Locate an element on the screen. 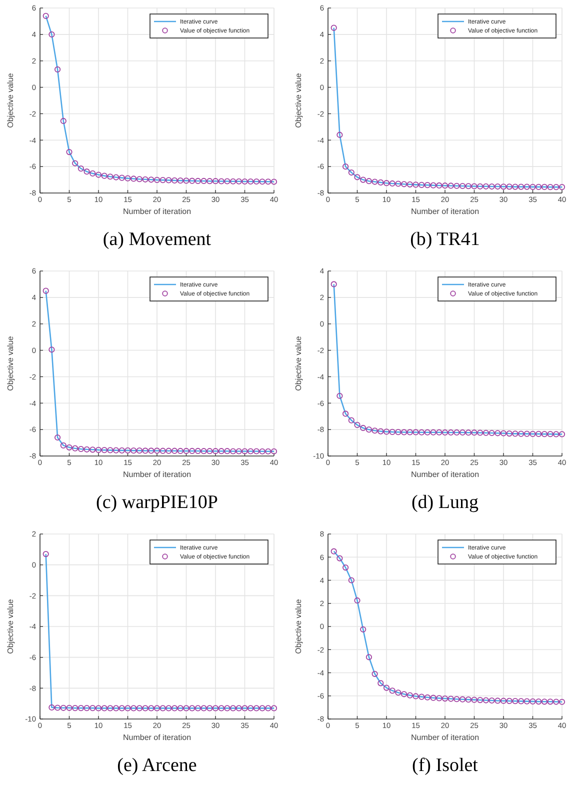  text: (f) Isolet is located at coordinates (445, 765).